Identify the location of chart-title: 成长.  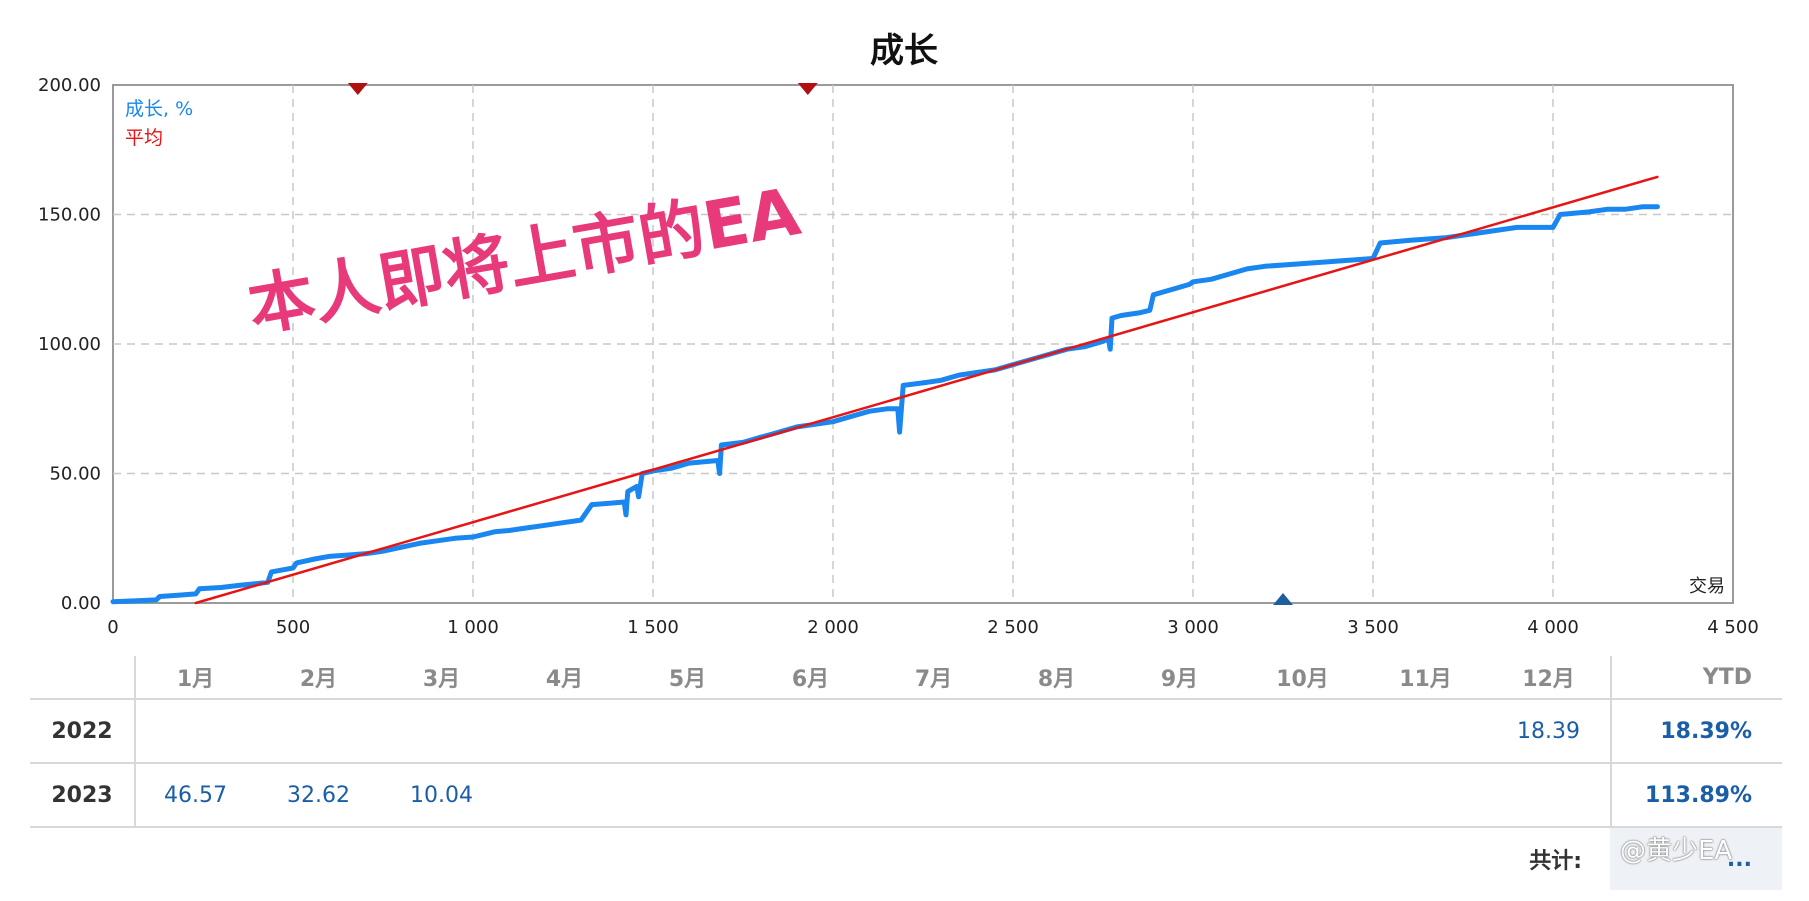
(904, 51).